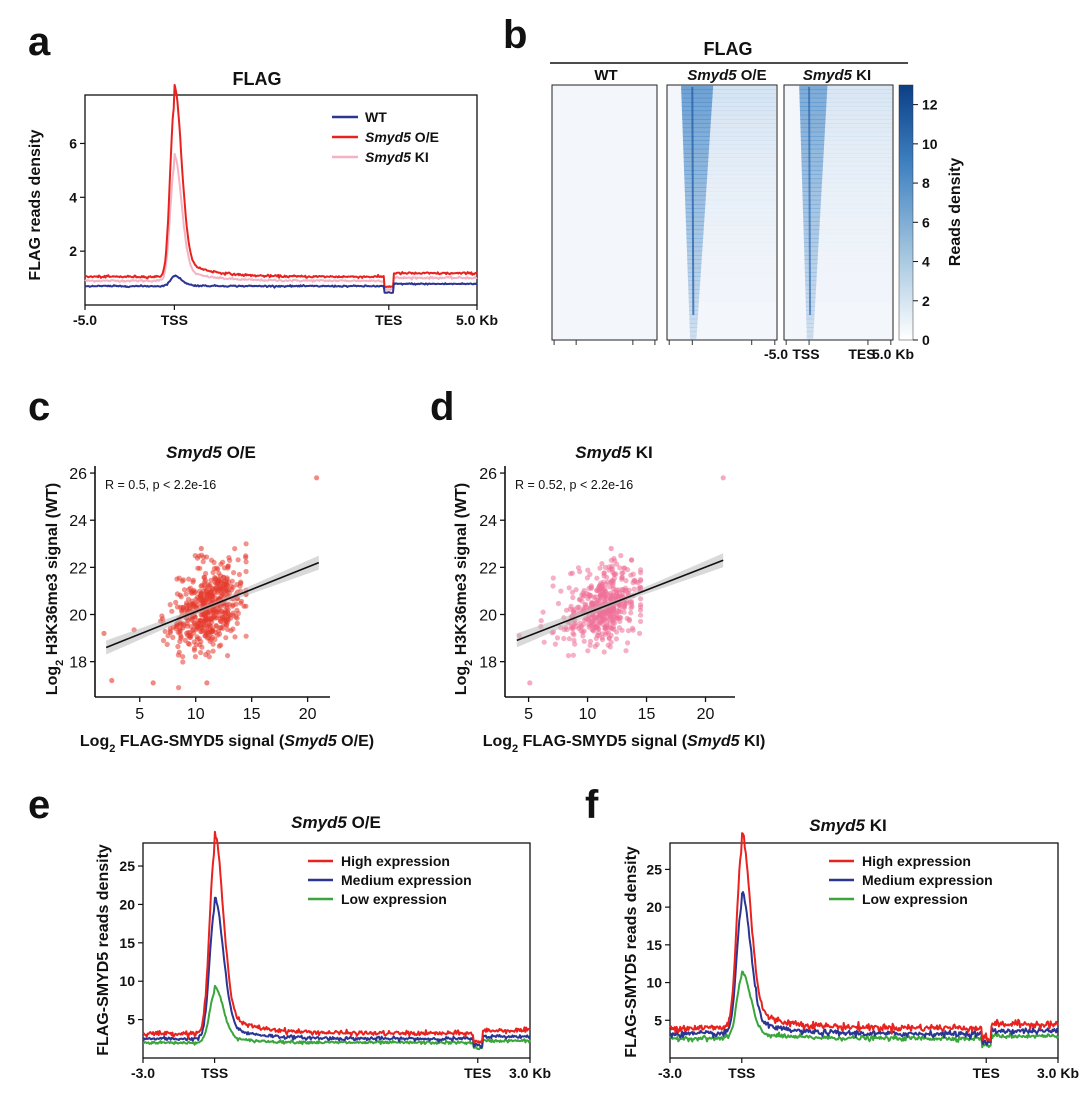 The height and width of the screenshot is (1099, 1080). What do you see at coordinates (670, 1073) in the screenshot?
I see `x-tick-label: -3.0` at bounding box center [670, 1073].